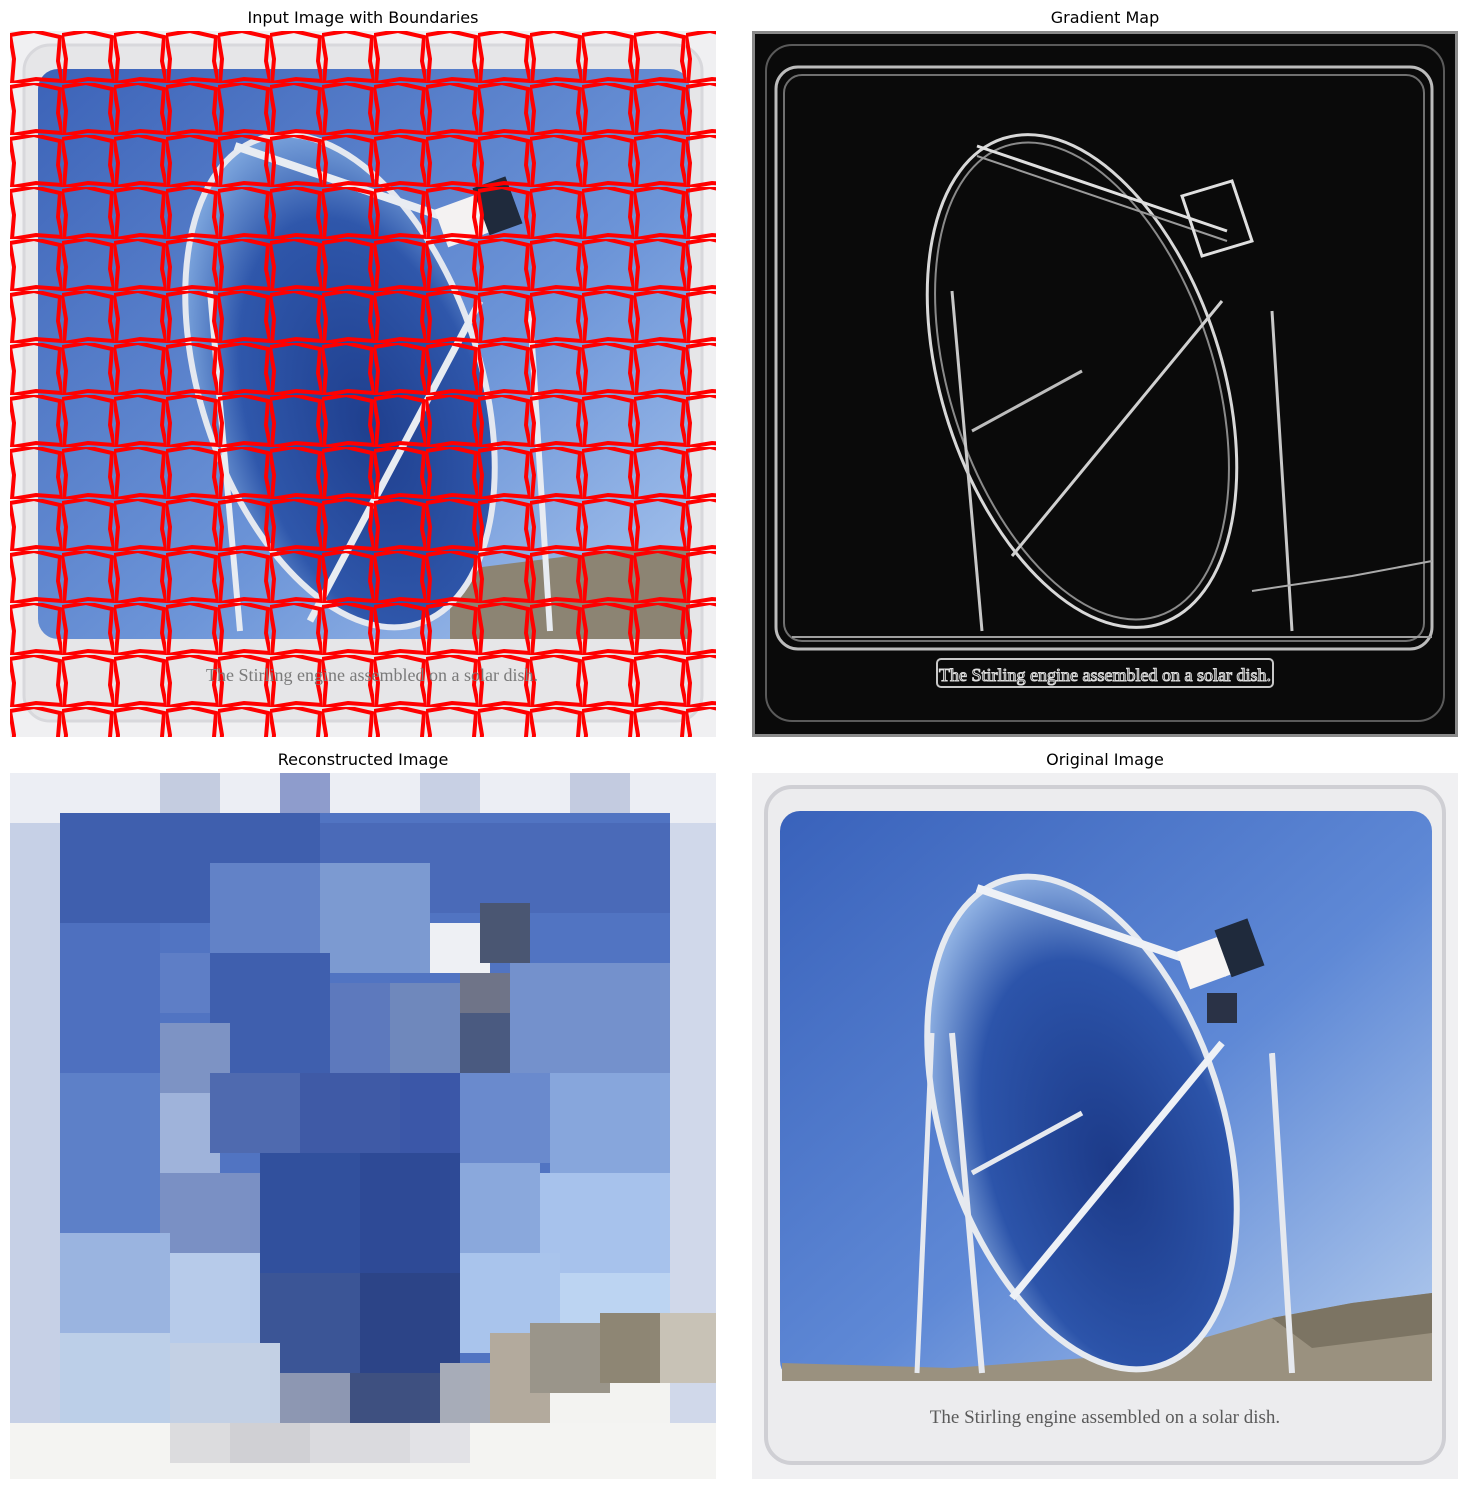  What do you see at coordinates (363, 17) in the screenshot?
I see `panel-title-boundaries: Input Image with Boundaries` at bounding box center [363, 17].